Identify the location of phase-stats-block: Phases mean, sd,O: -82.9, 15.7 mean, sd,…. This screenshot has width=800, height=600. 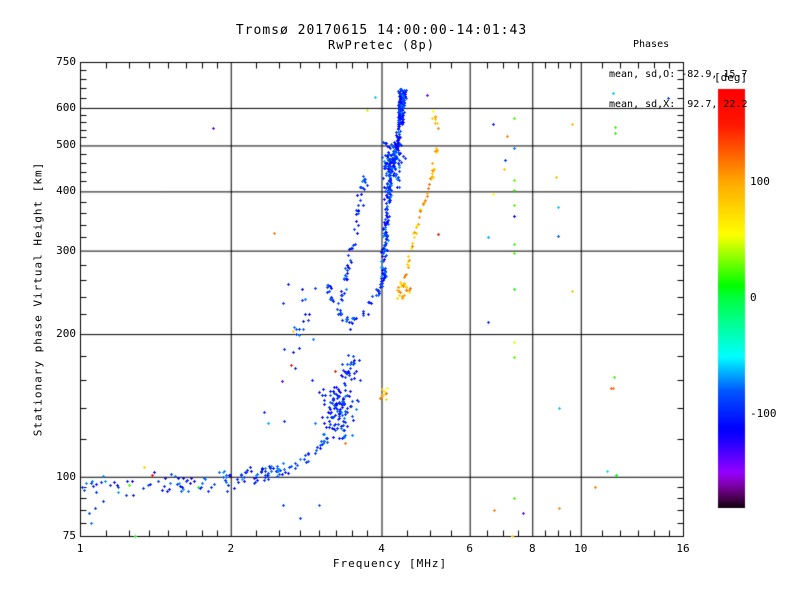
(678, 75).